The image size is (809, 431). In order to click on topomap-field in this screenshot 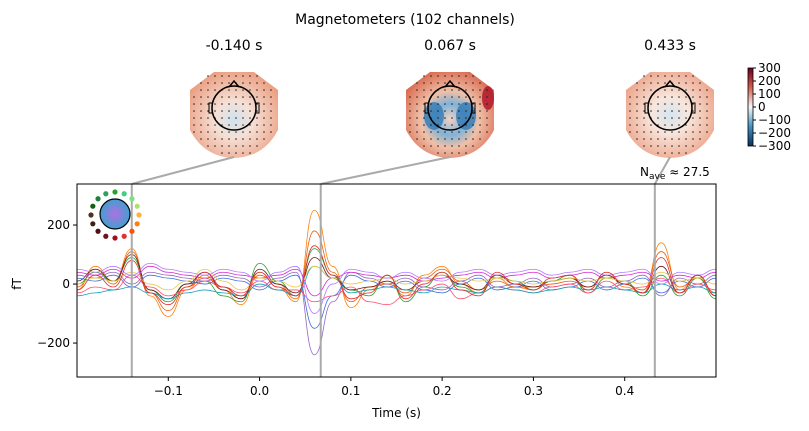, I will do `click(234, 115)`.